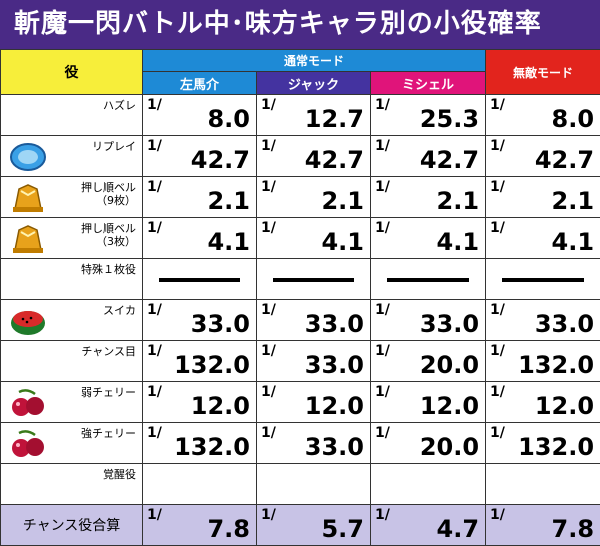 The height and width of the screenshot is (546, 600). I want to click on value-cell: 1/42.7, so click(314, 156).